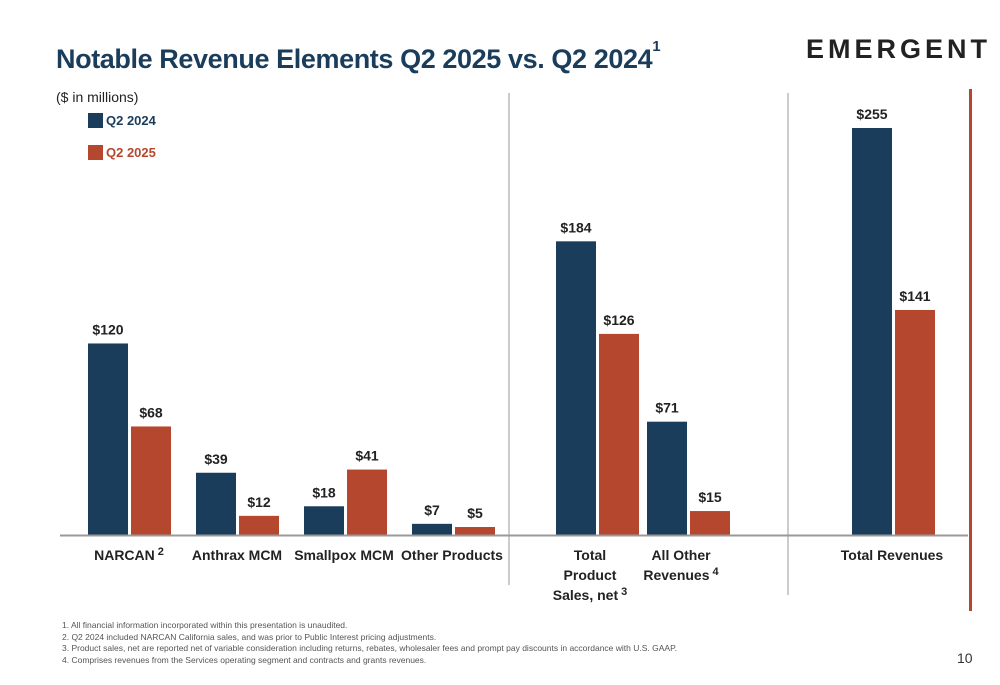  What do you see at coordinates (710, 523) in the screenshot?
I see `bar-all-other-revenues-q2-2025` at bounding box center [710, 523].